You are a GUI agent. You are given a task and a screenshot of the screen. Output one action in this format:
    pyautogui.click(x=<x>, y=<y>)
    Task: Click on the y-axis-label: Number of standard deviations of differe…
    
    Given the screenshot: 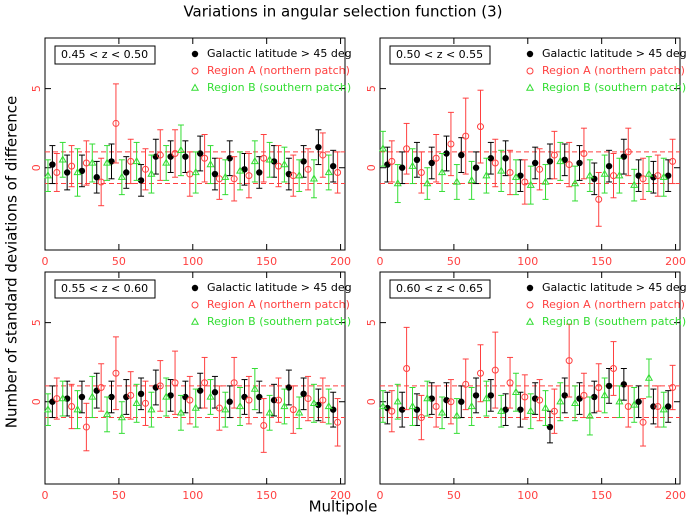 What is the action you would take?
    pyautogui.click(x=12, y=262)
    